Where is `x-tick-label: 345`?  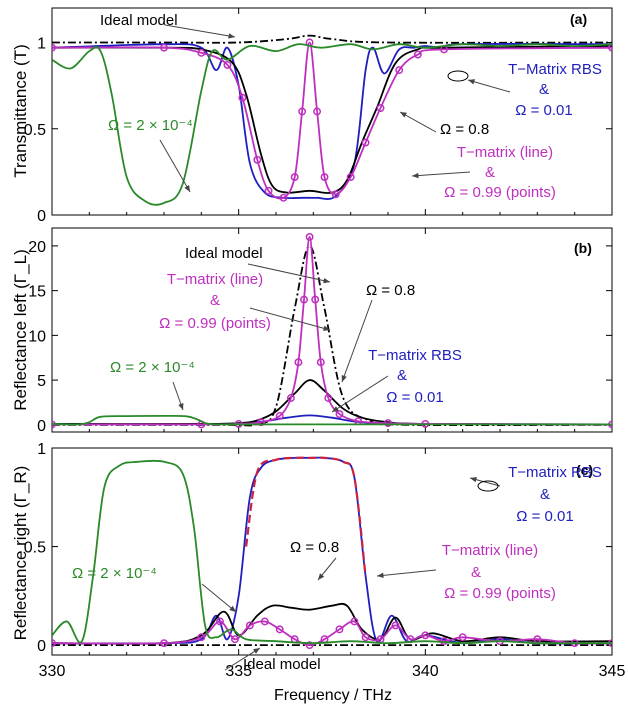
x-tick-label: 345 is located at coordinates (612, 671).